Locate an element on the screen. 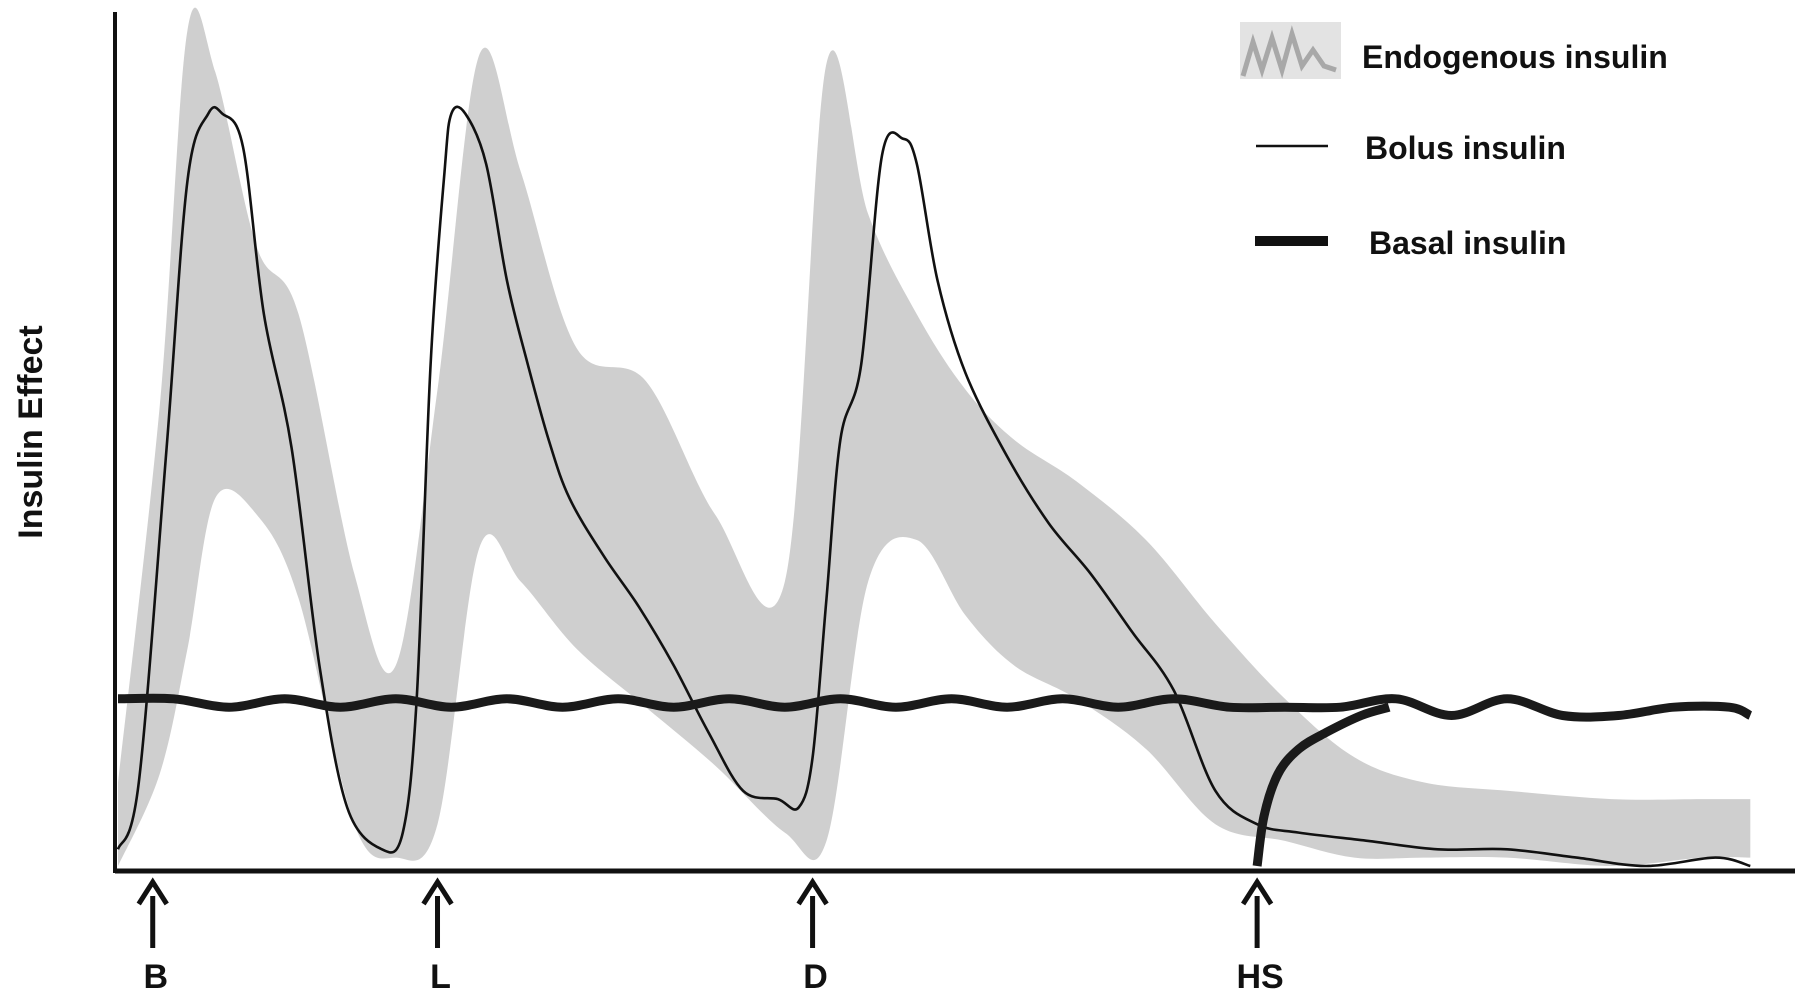 This screenshot has height=993, width=1800. marker-b: B is located at coordinates (152, 935).